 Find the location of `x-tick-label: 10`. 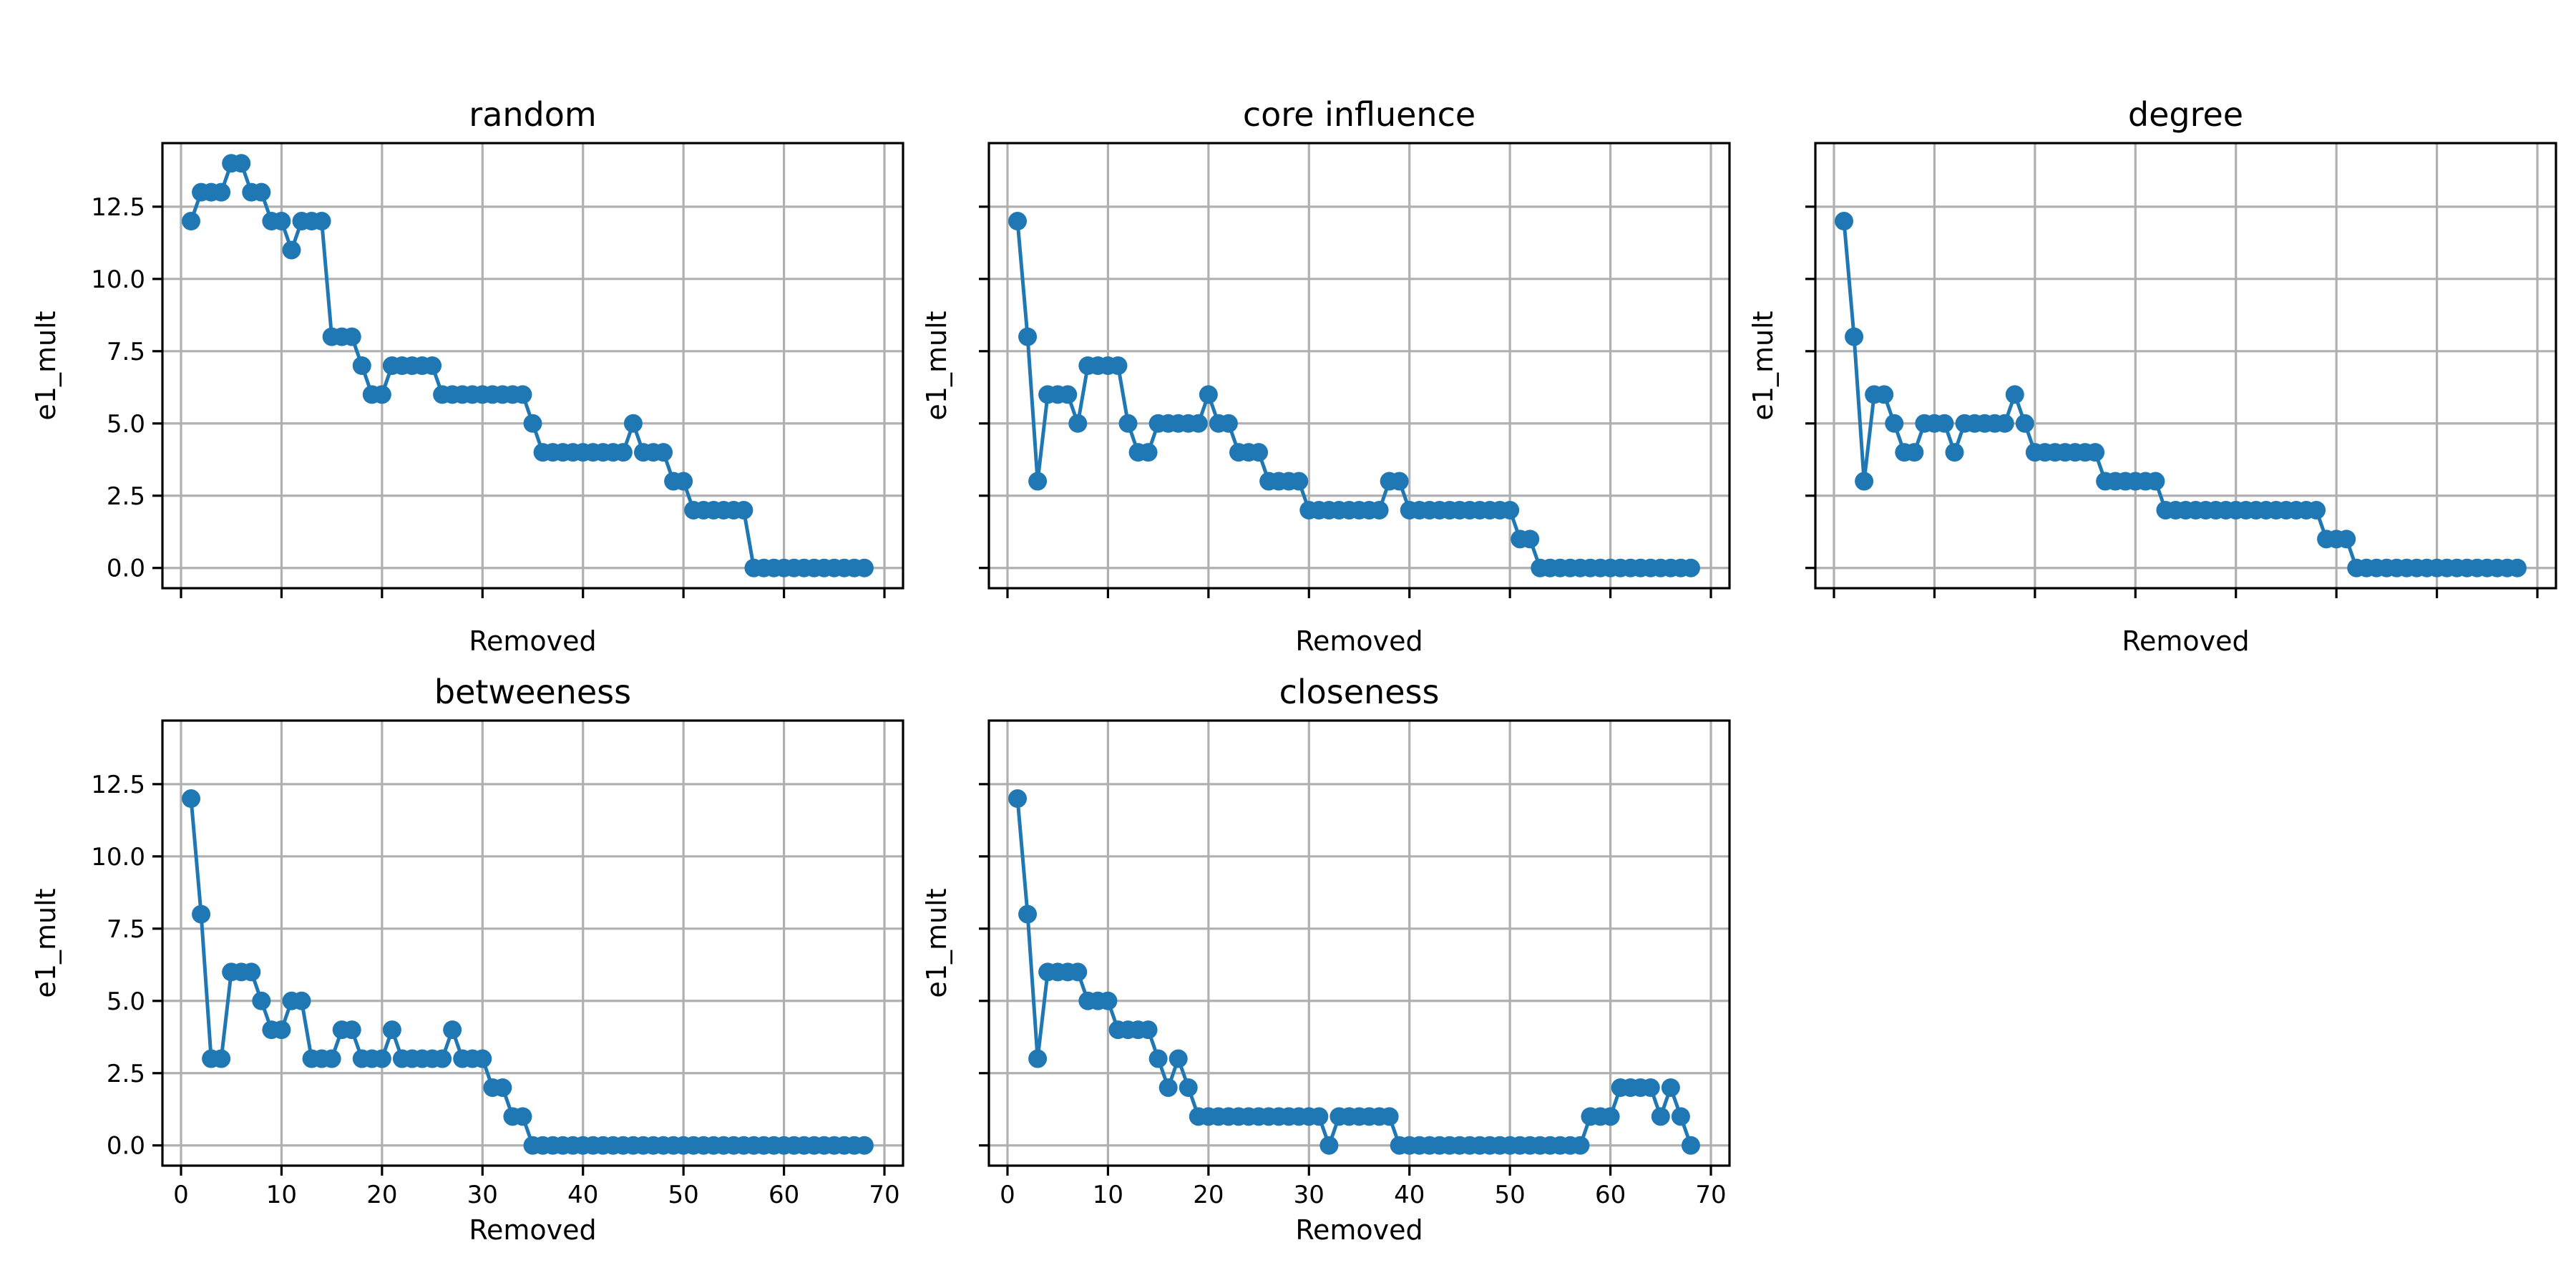

x-tick-label: 10 is located at coordinates (1108, 1195).